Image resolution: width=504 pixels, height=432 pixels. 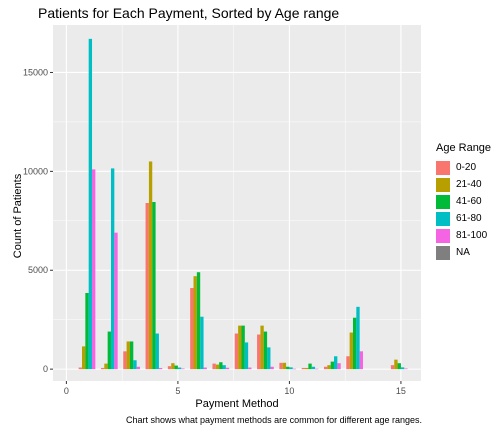 What do you see at coordinates (45, 369) in the screenshot?
I see `y-tick-label: 0` at bounding box center [45, 369].